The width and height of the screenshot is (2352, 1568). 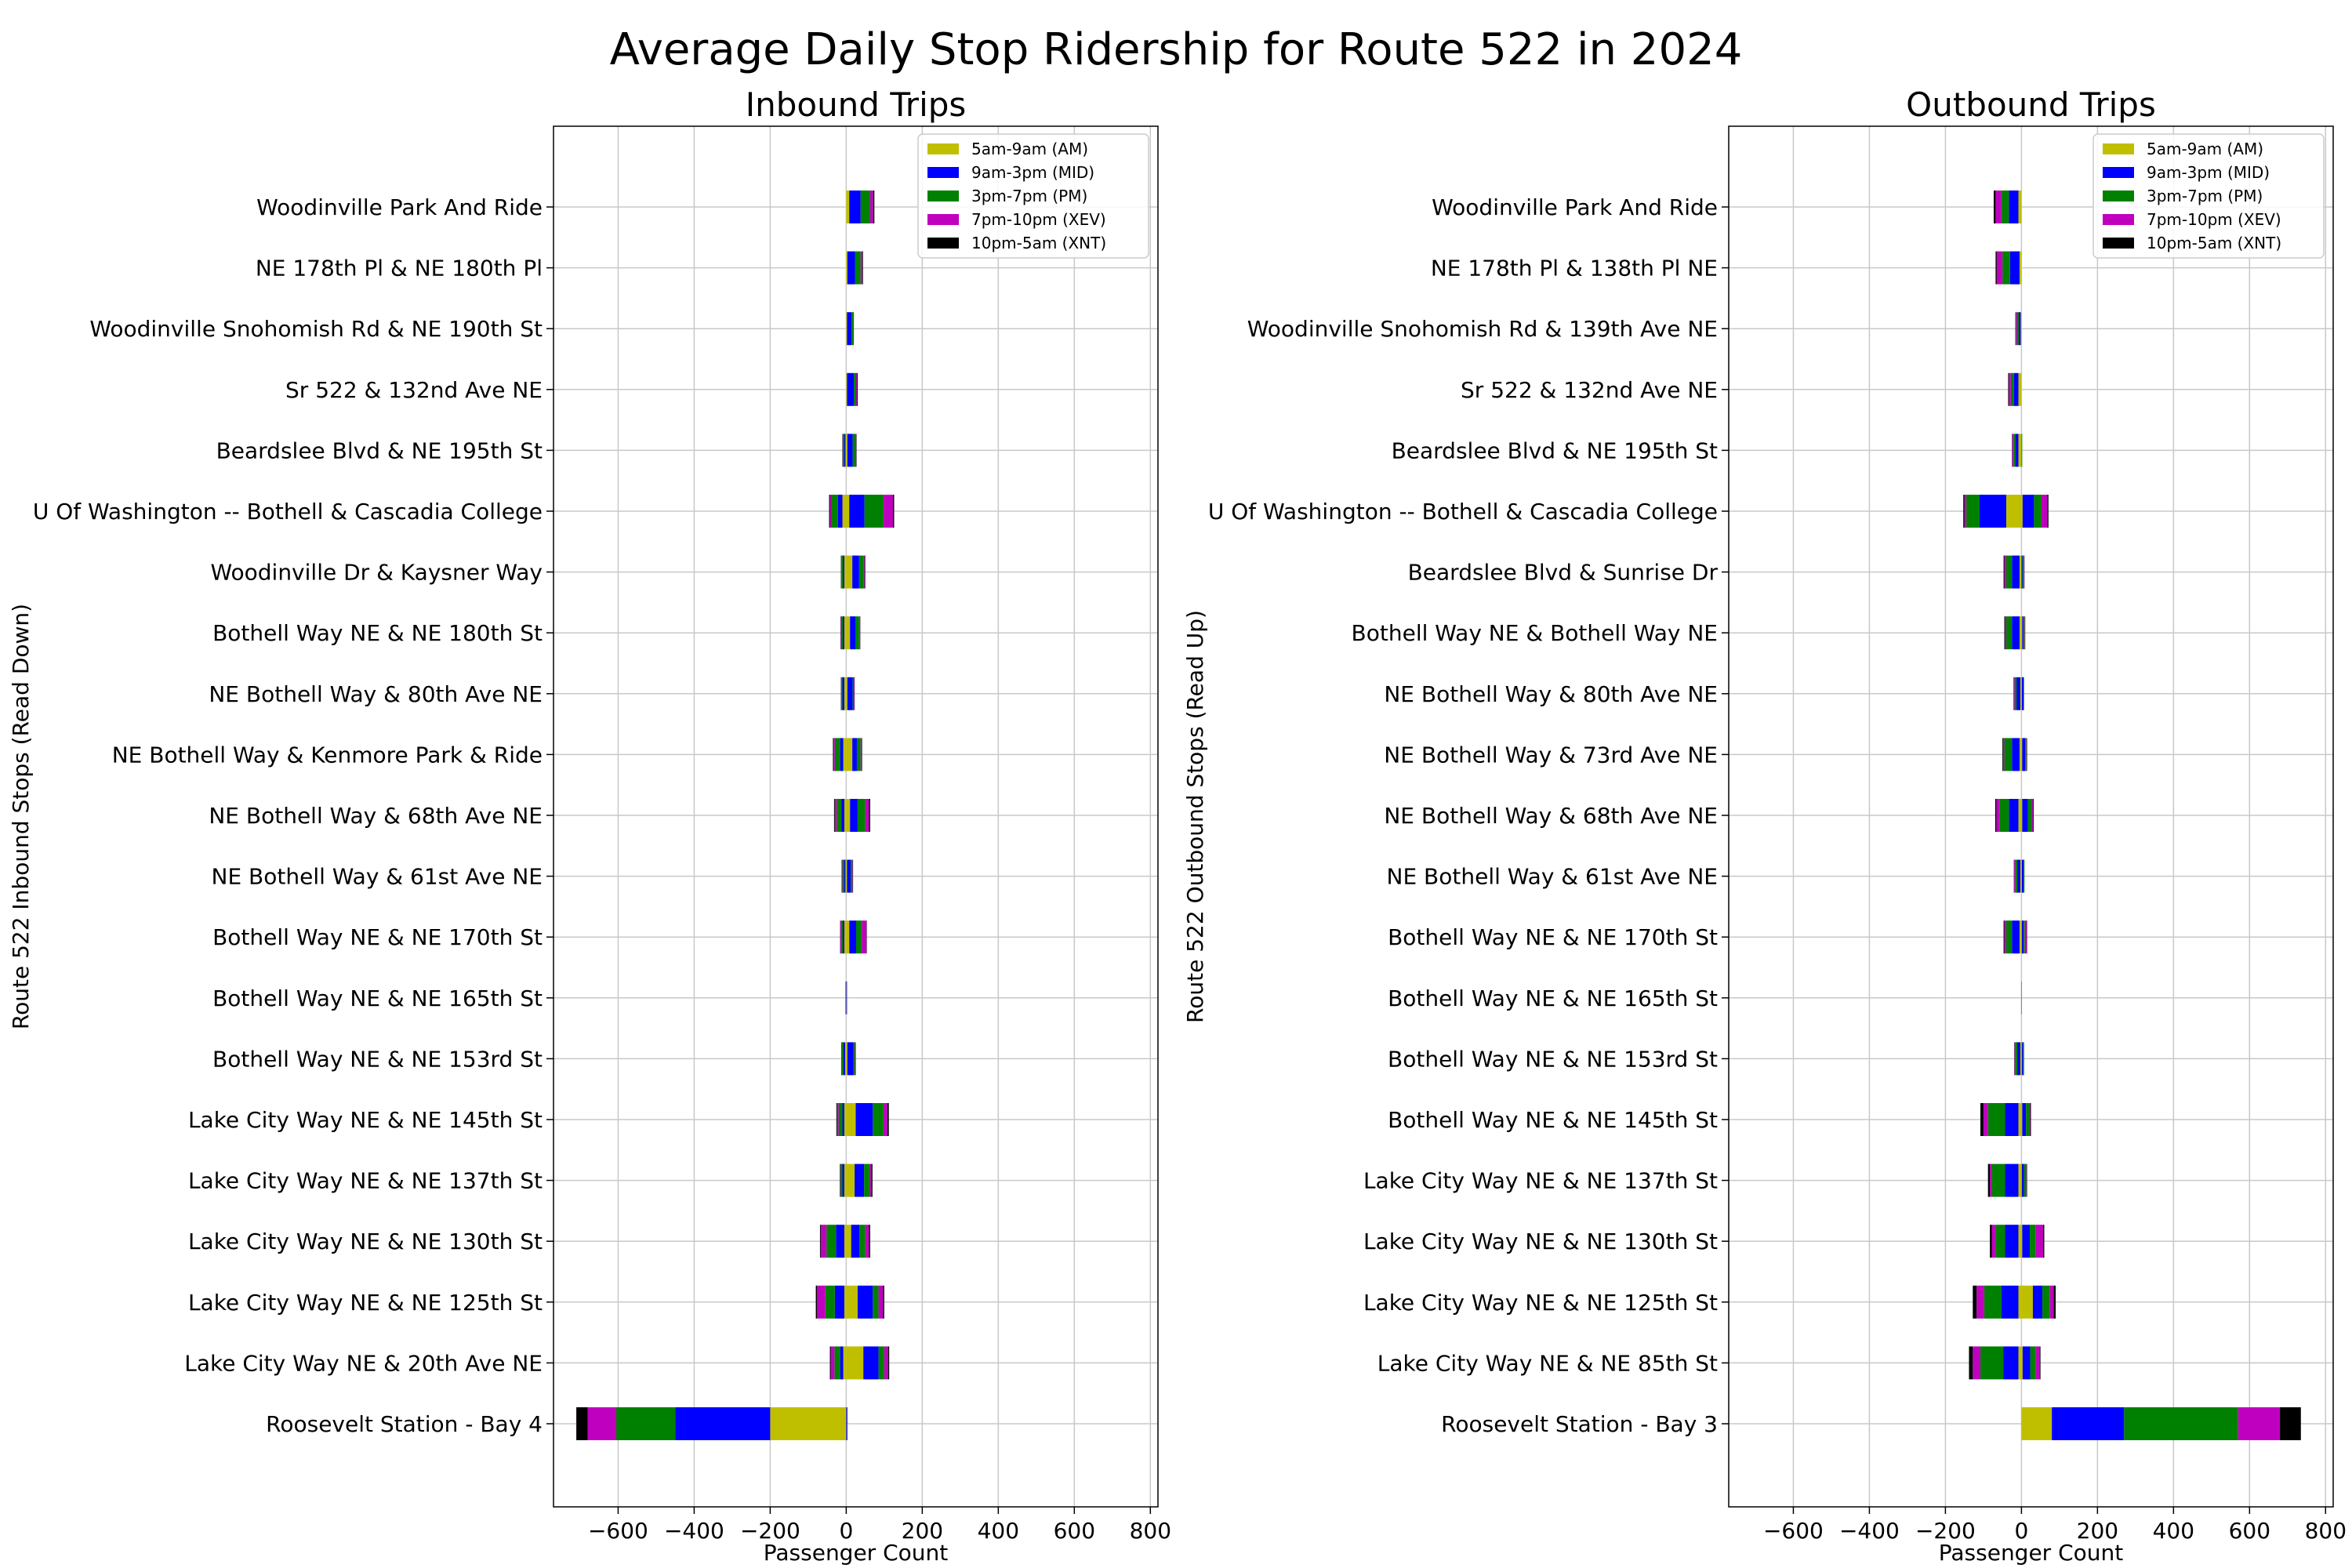 What do you see at coordinates (1575, 207) in the screenshot?
I see `stop-label: Woodinville Park And Ride` at bounding box center [1575, 207].